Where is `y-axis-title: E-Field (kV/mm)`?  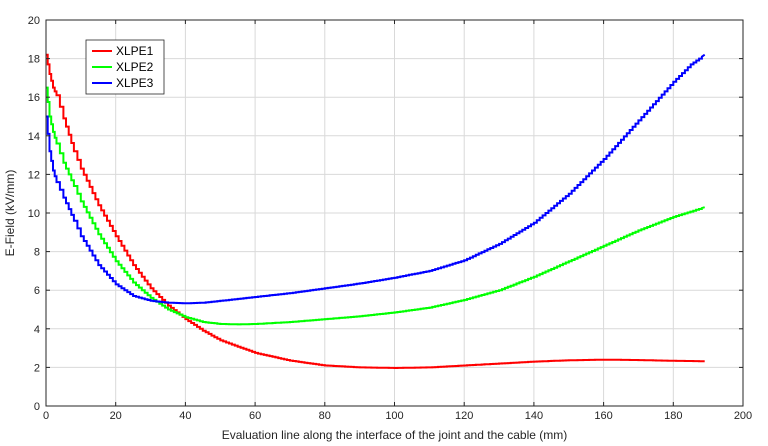
y-axis-title: E-Field (kV/mm) is located at coordinates (10, 213).